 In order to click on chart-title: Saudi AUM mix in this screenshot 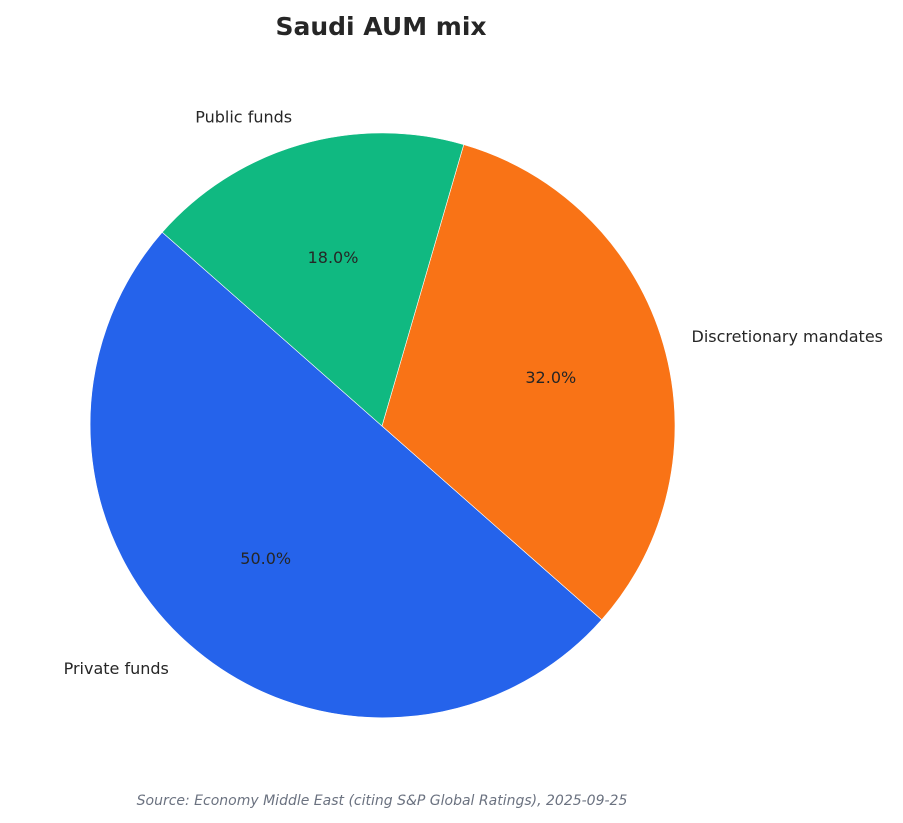, I will do `click(380, 26)`.